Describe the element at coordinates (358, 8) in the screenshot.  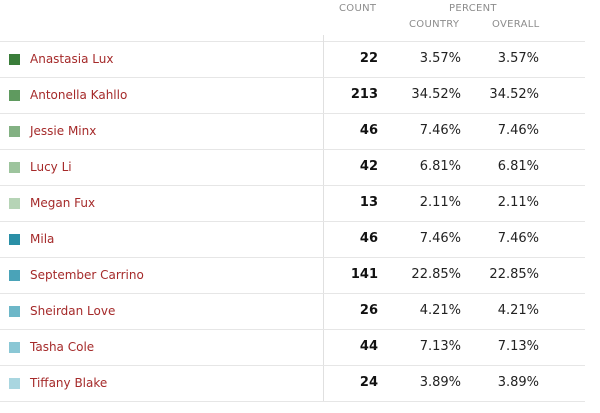
I see `count-column-header: COUNT` at that location.